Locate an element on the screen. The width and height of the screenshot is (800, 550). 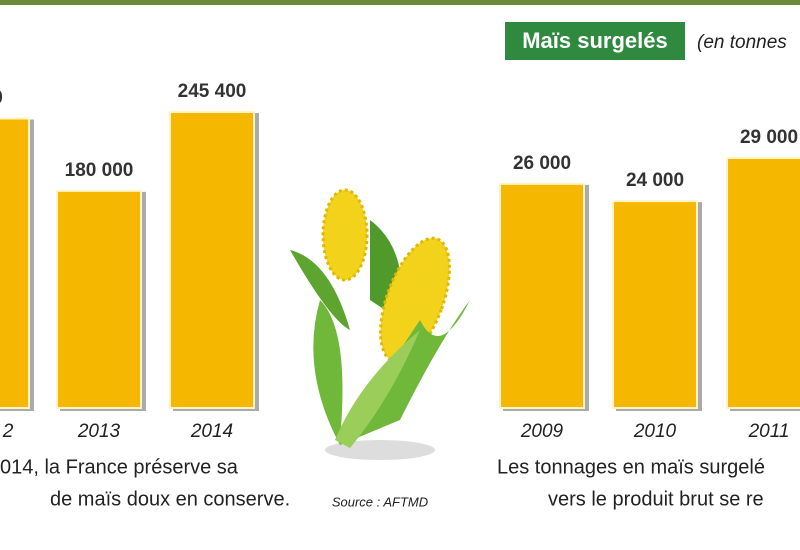
x-tick-label: 2011 is located at coordinates (769, 431).